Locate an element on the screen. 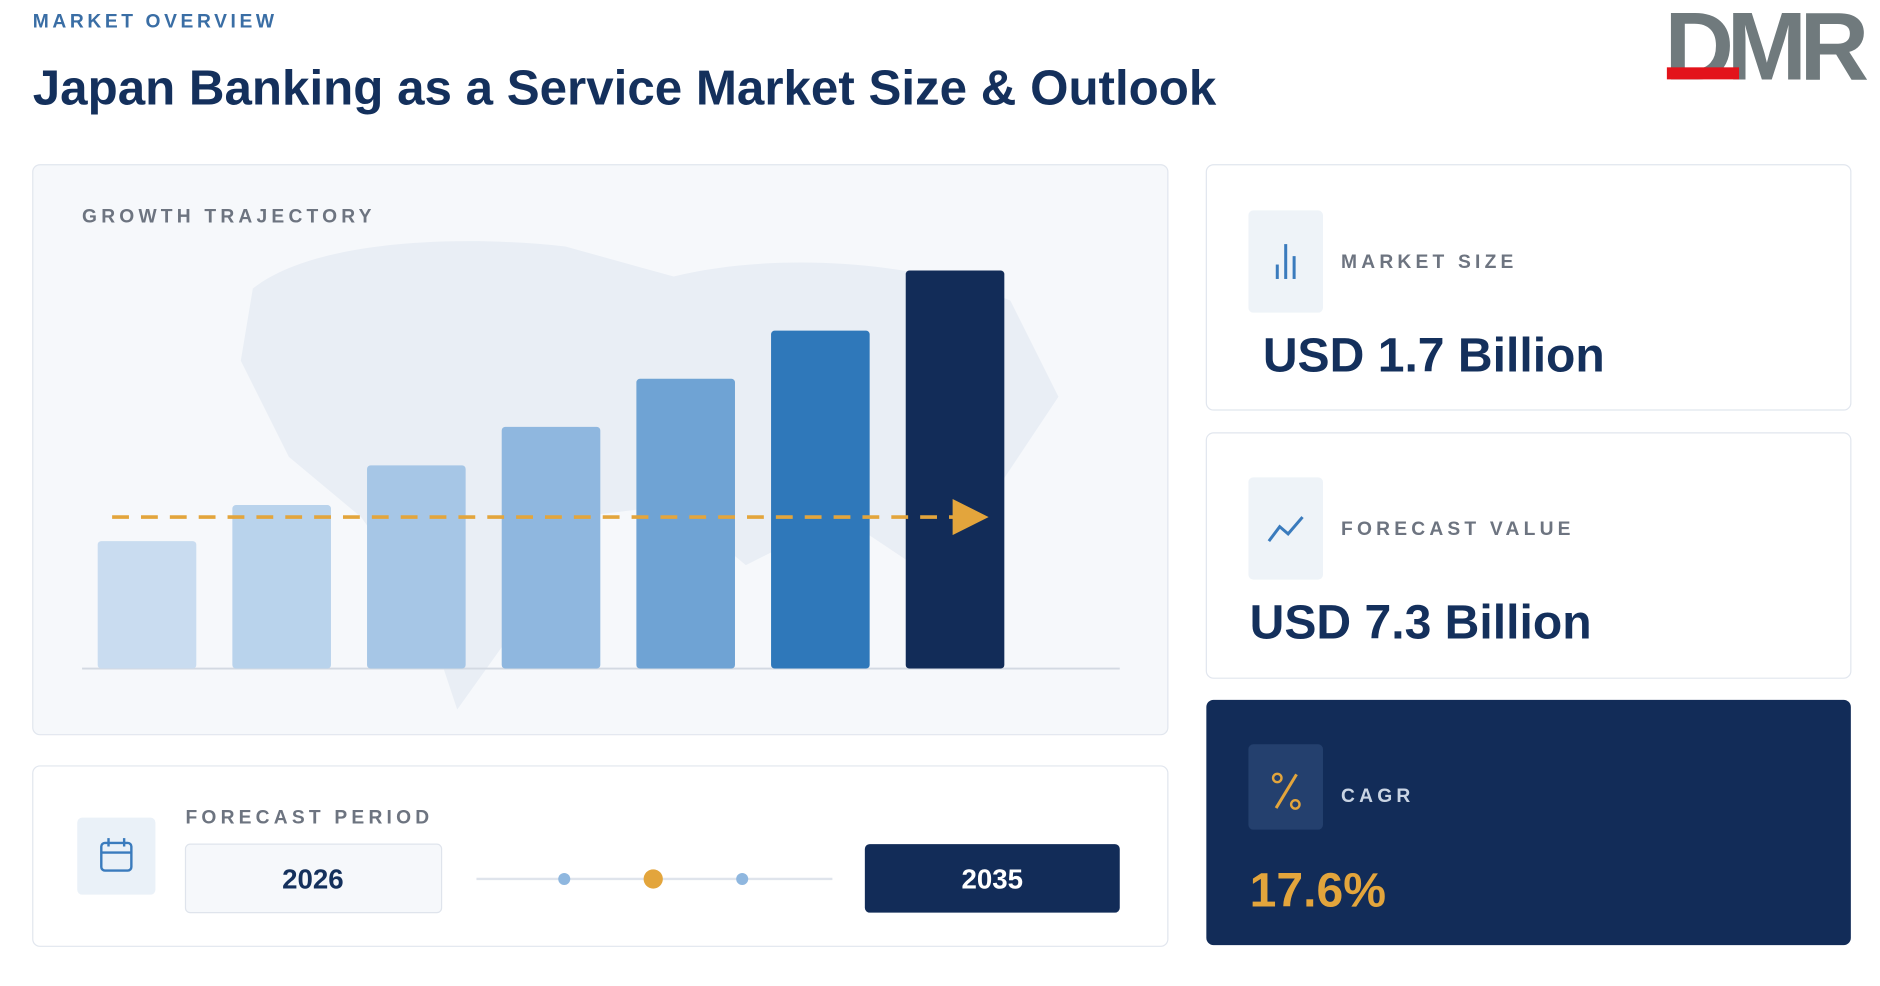  logo-text: DMR is located at coordinates (1765, 50).